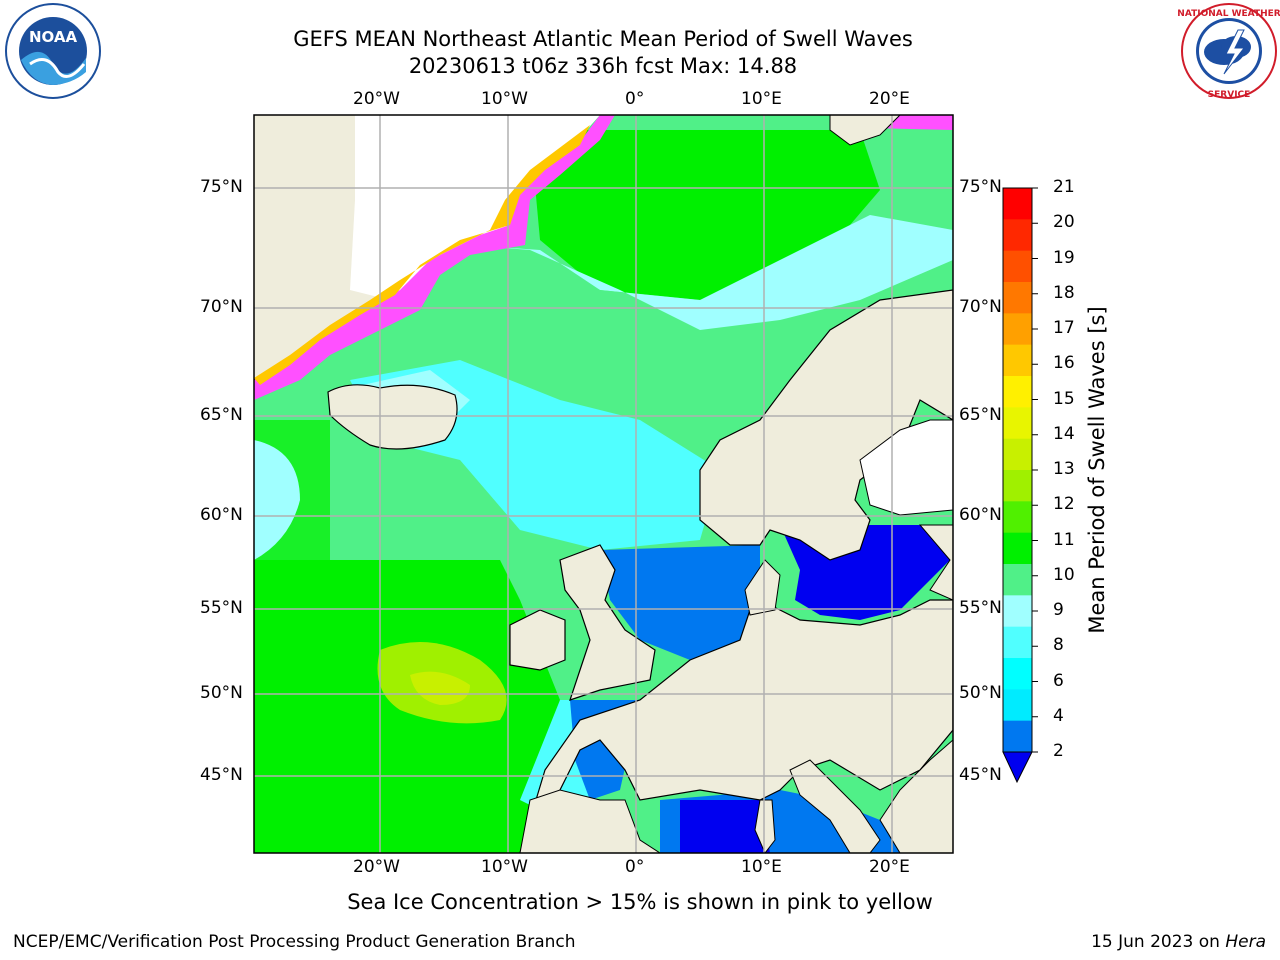 The image size is (1280, 960). I want to click on footer-date: 15 Jun 2023 on Hera, so click(1178, 942).